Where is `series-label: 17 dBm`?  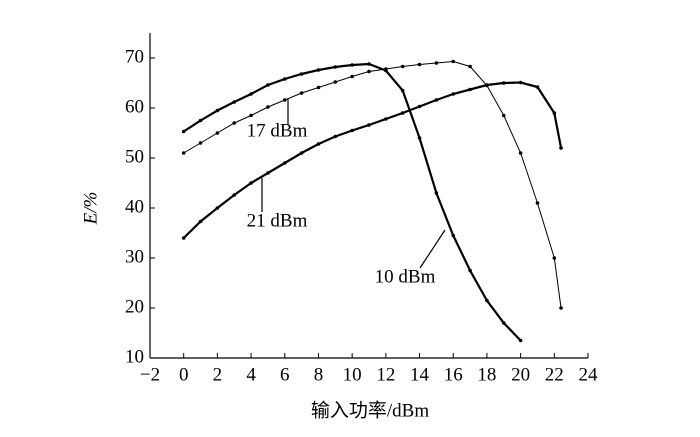 series-label: 17 dBm is located at coordinates (277, 130).